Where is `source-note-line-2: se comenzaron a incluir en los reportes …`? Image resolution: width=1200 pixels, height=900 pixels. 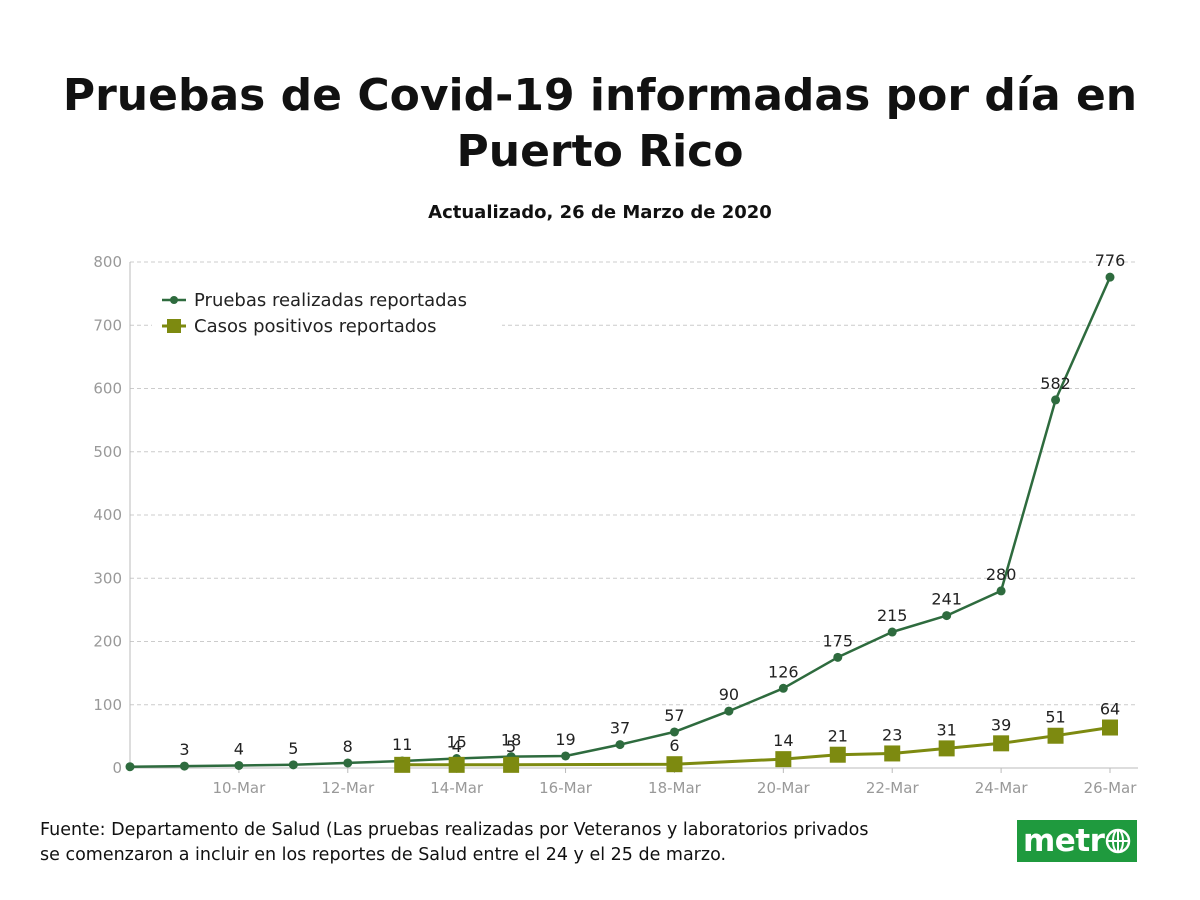
source-note-line-2: se comenzaron a incluir en los reportes … is located at coordinates (383, 855).